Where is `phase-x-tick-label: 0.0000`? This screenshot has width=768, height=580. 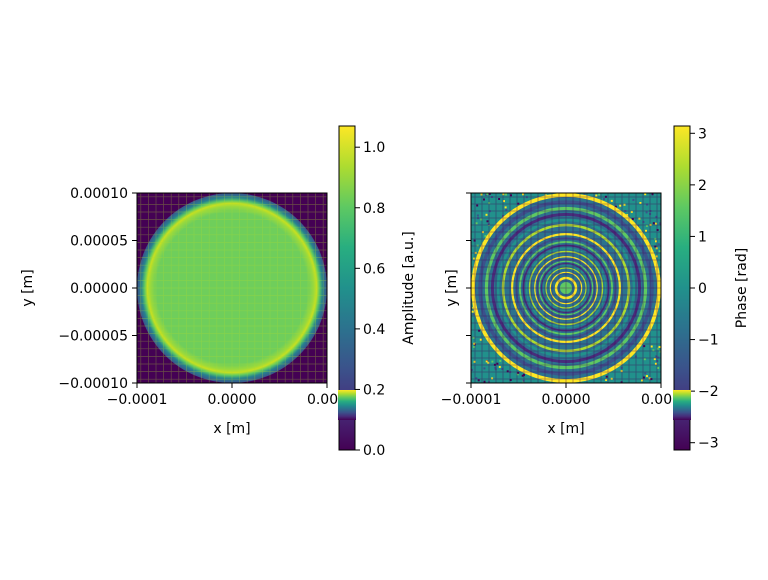
phase-x-tick-label: 0.0000 is located at coordinates (566, 400).